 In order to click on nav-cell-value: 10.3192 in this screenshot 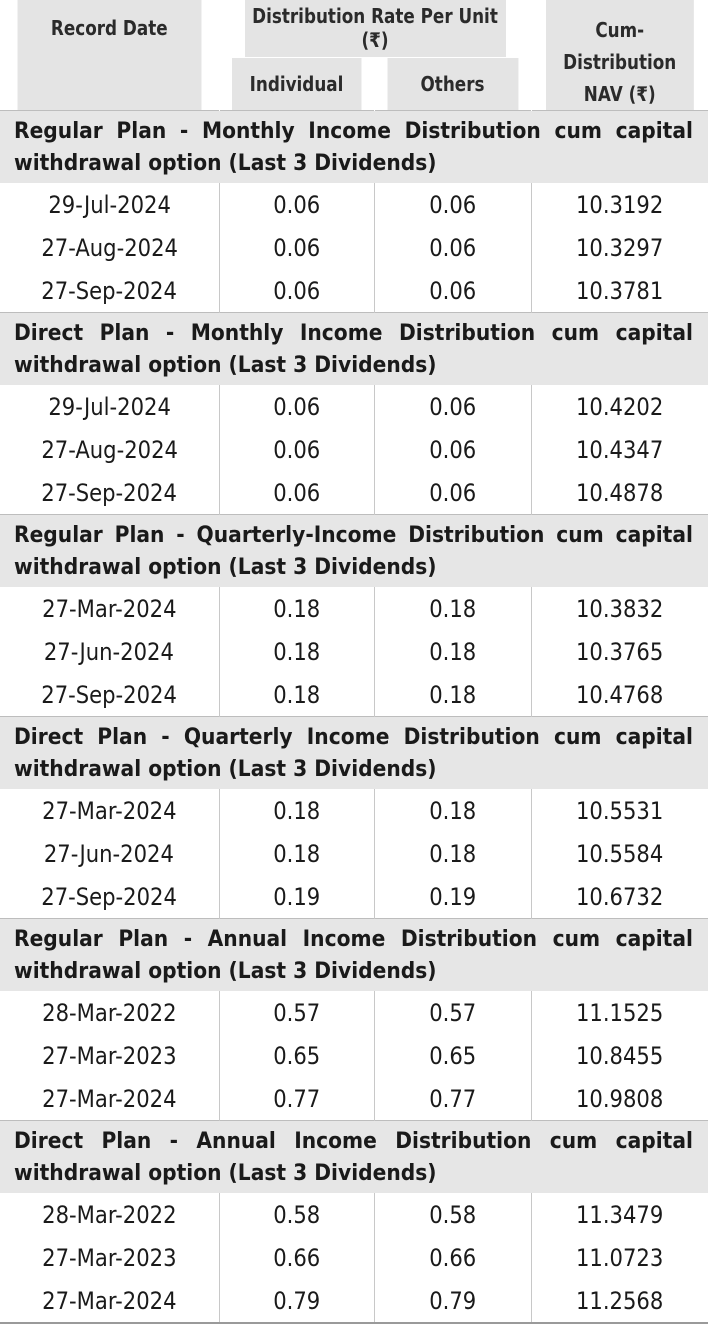, I will do `click(620, 204)`.